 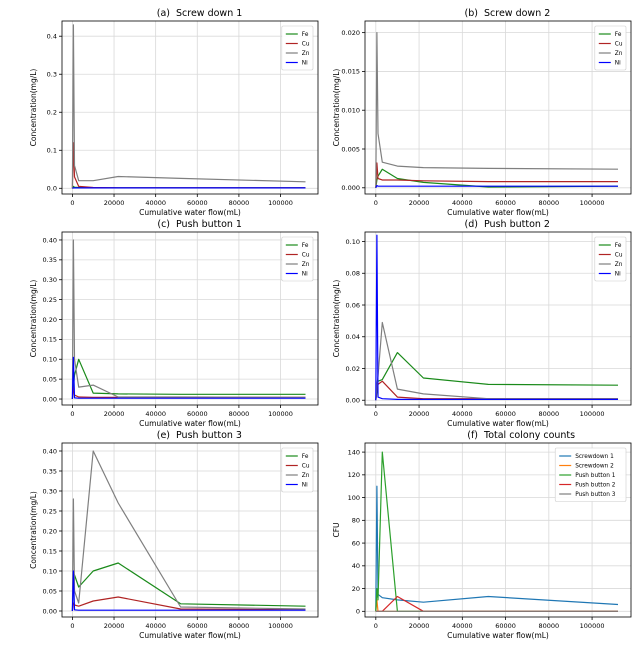 What do you see at coordinates (50, 260) in the screenshot?
I see `y-tick-label: 0.35` at bounding box center [50, 260].